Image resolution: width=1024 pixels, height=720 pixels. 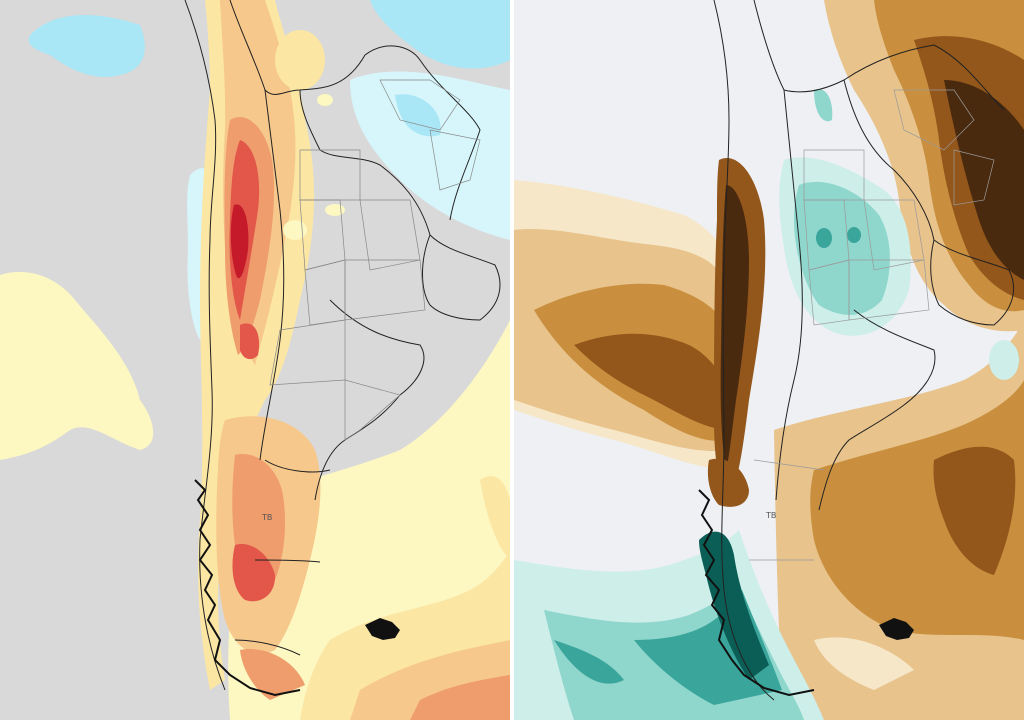 I want to click on wet-drake-blob, so click(x=589, y=662).